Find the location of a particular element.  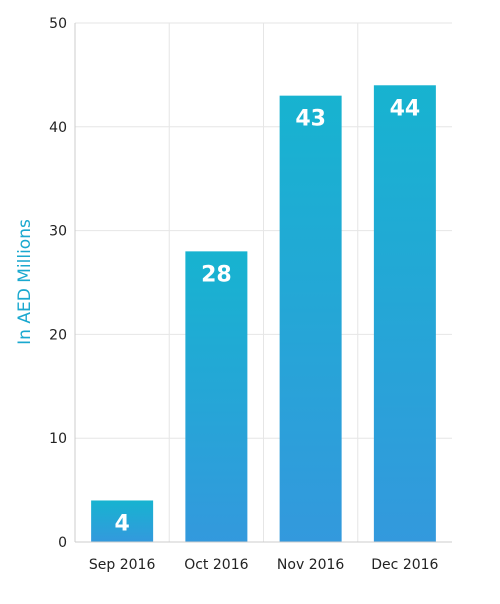

x-tick-label: Sep 2016 is located at coordinates (122, 565).